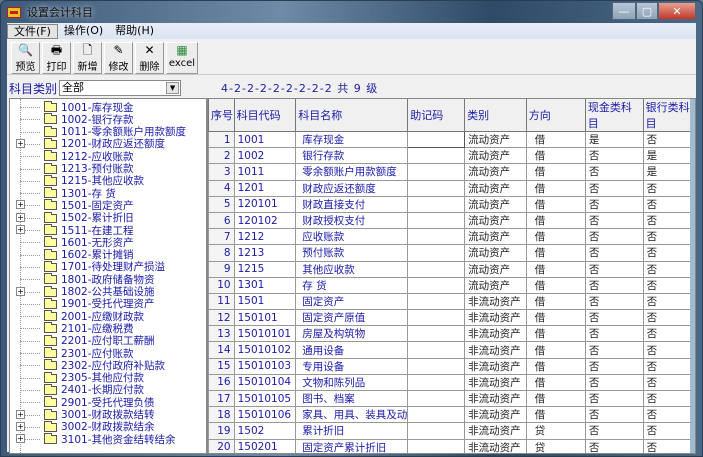  Describe the element at coordinates (265, 115) in the screenshot. I see `column-header: 科目代码` at that location.